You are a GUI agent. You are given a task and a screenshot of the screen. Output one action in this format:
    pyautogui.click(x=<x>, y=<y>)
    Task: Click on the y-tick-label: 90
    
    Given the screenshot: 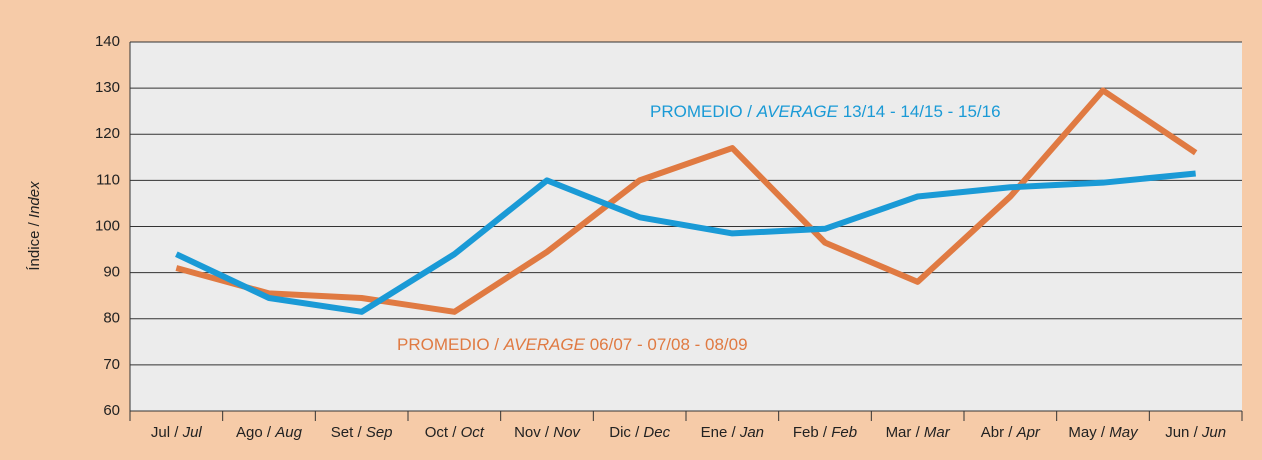 What is the action you would take?
    pyautogui.click(x=111, y=272)
    